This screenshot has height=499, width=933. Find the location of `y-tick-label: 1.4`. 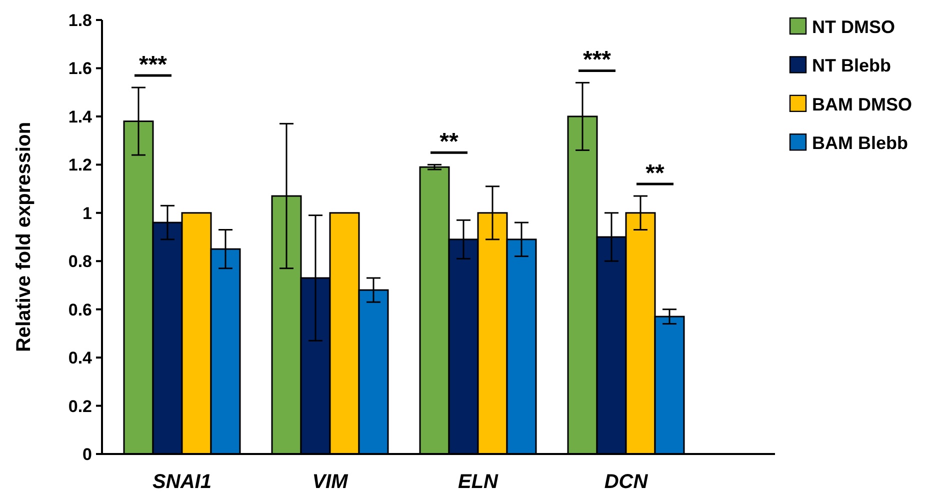

y-tick-label: 1.4 is located at coordinates (80, 116).